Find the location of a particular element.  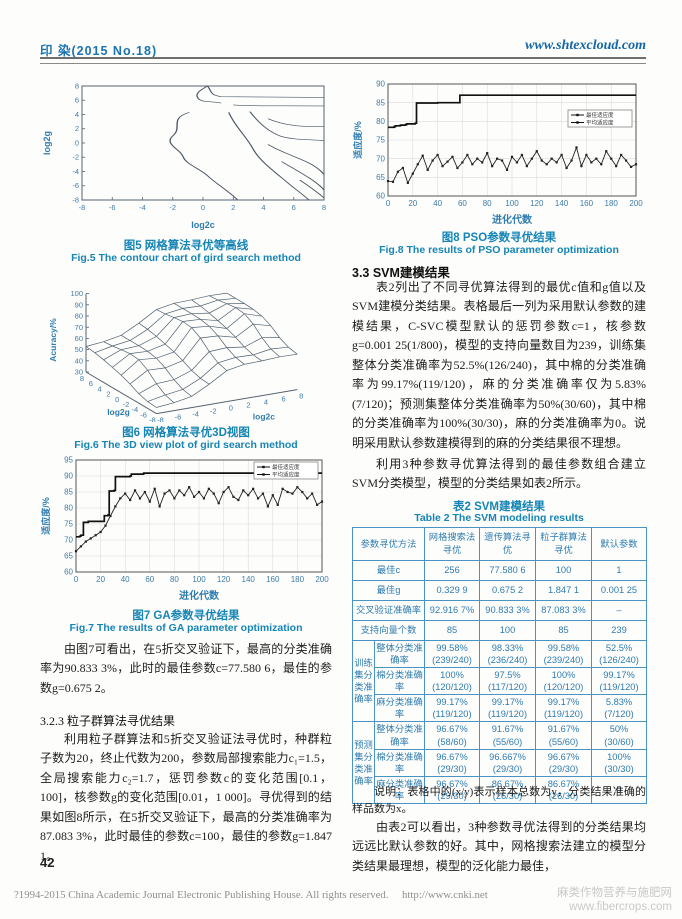

cnki-url: http://www.cnki.net is located at coordinates (445, 895).